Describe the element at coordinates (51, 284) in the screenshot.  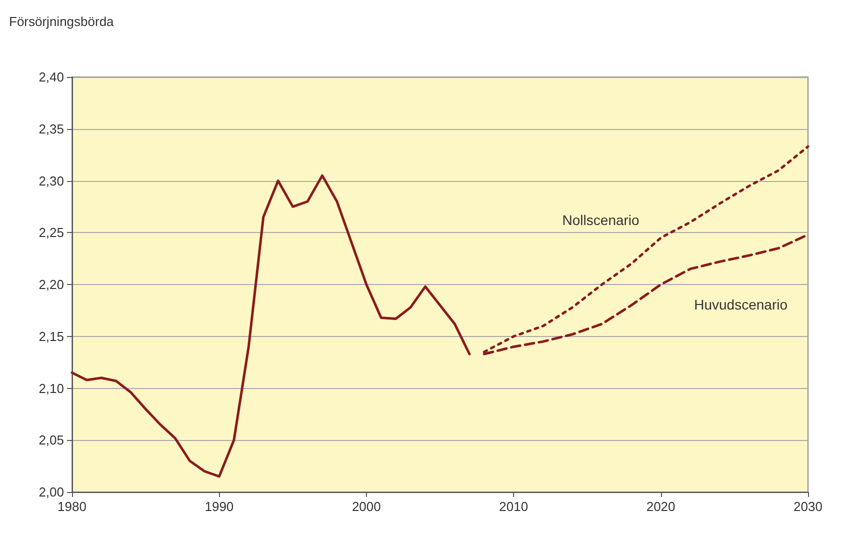
I see `y-tick-label: 2,20` at that location.